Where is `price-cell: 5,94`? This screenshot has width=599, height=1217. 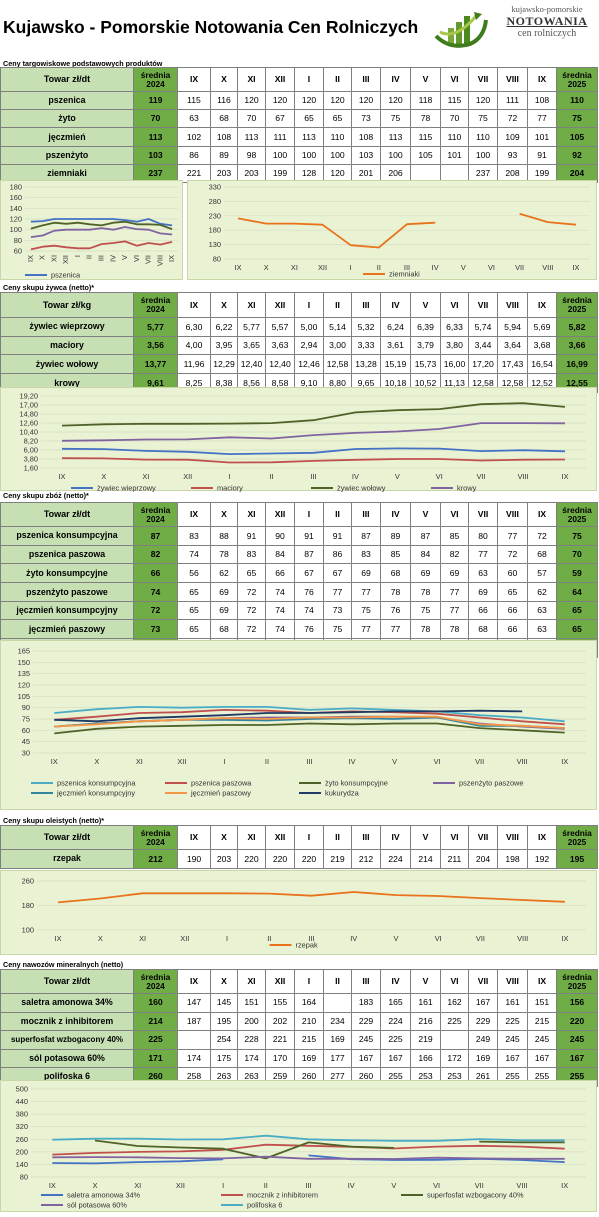 price-cell: 5,94 is located at coordinates (512, 327).